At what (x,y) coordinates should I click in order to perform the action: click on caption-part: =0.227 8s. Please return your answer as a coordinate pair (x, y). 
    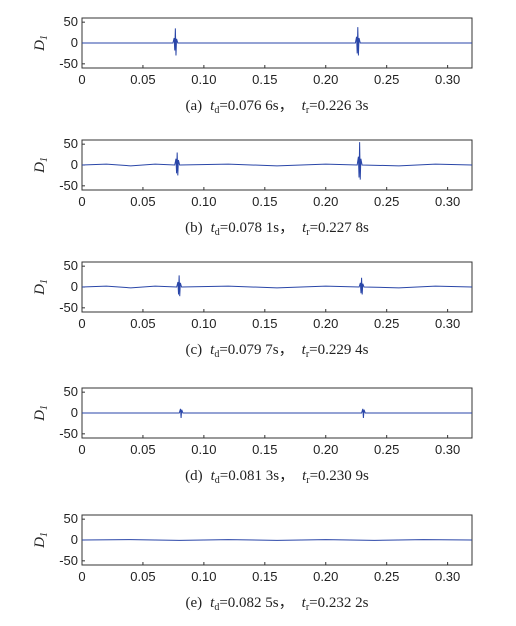
    Looking at the image, I should click on (339, 228).